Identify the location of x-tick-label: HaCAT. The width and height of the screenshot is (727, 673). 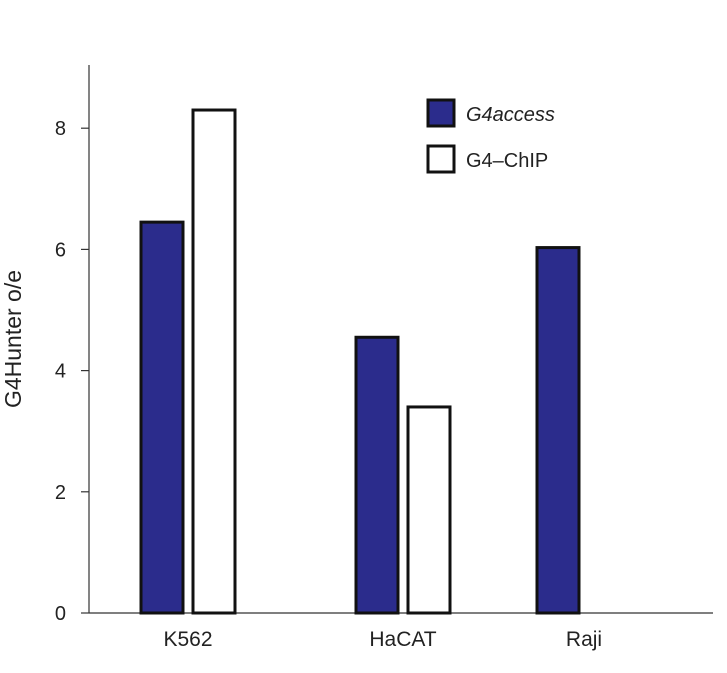
(402, 639).